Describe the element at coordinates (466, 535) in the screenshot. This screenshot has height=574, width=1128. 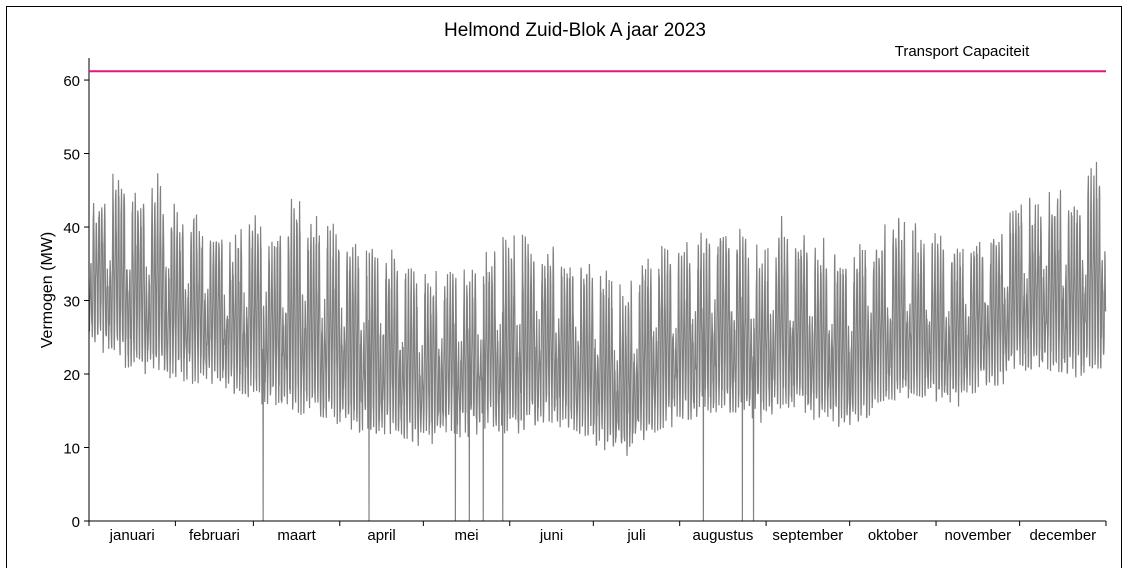
I see `x-tick-label: mei` at that location.